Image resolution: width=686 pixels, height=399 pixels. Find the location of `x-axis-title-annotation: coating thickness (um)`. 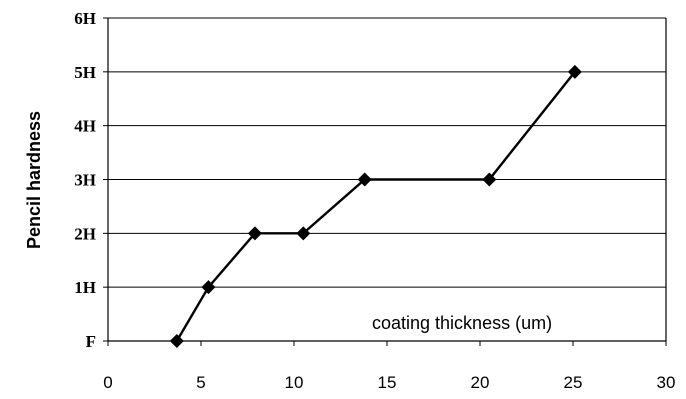

x-axis-title-annotation: coating thickness (um) is located at coordinates (462, 323).